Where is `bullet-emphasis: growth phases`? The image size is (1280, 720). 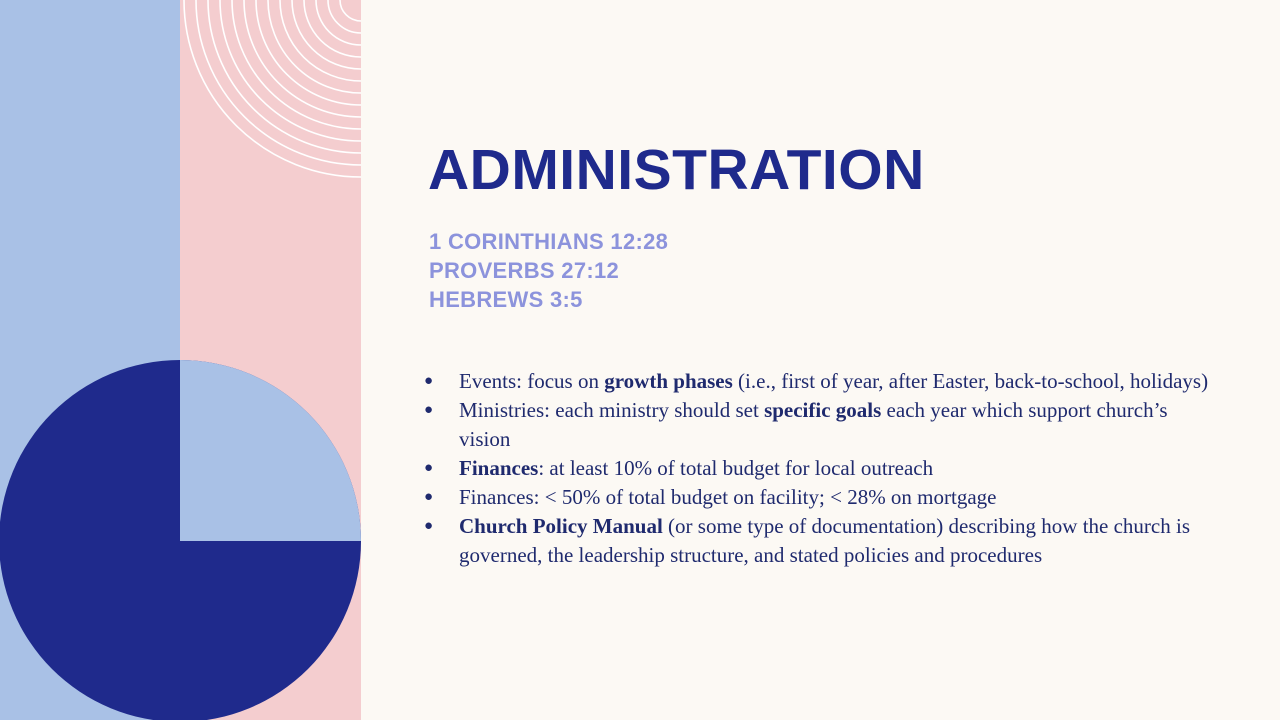
bullet-emphasis: growth phases is located at coordinates (668, 381).